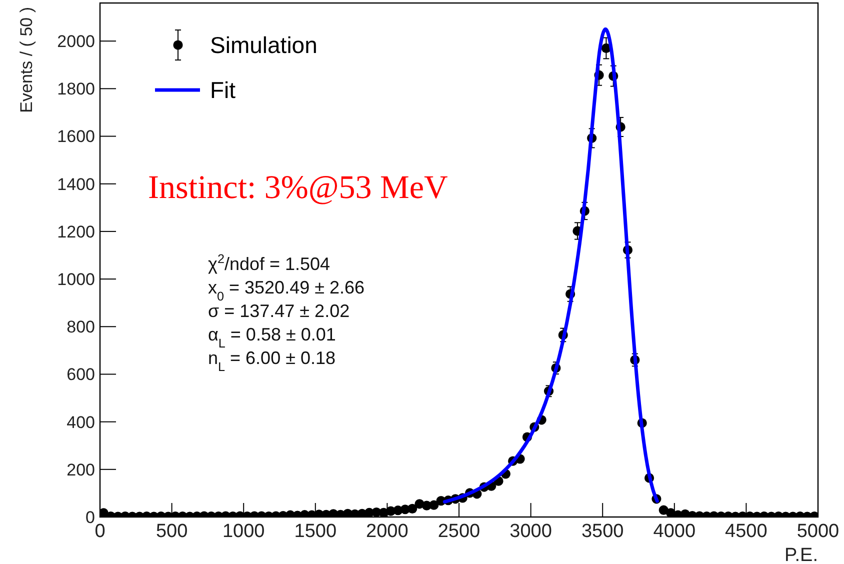 The height and width of the screenshot is (564, 844). Describe the element at coordinates (298, 188) in the screenshot. I see `annotation: Instinct: 3%@53 MeV` at that location.